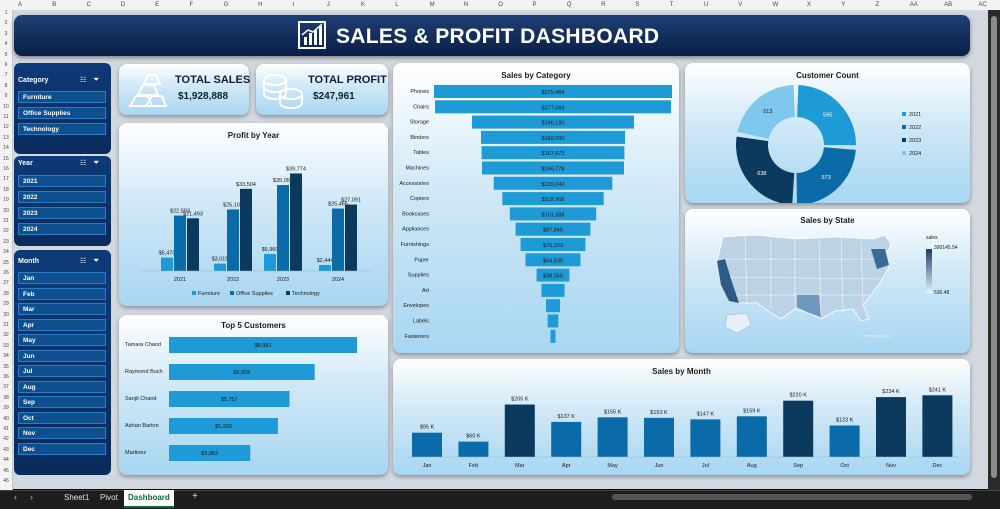 This screenshot has height=509, width=1000. I want to click on column-letter: O, so click(500, 5).